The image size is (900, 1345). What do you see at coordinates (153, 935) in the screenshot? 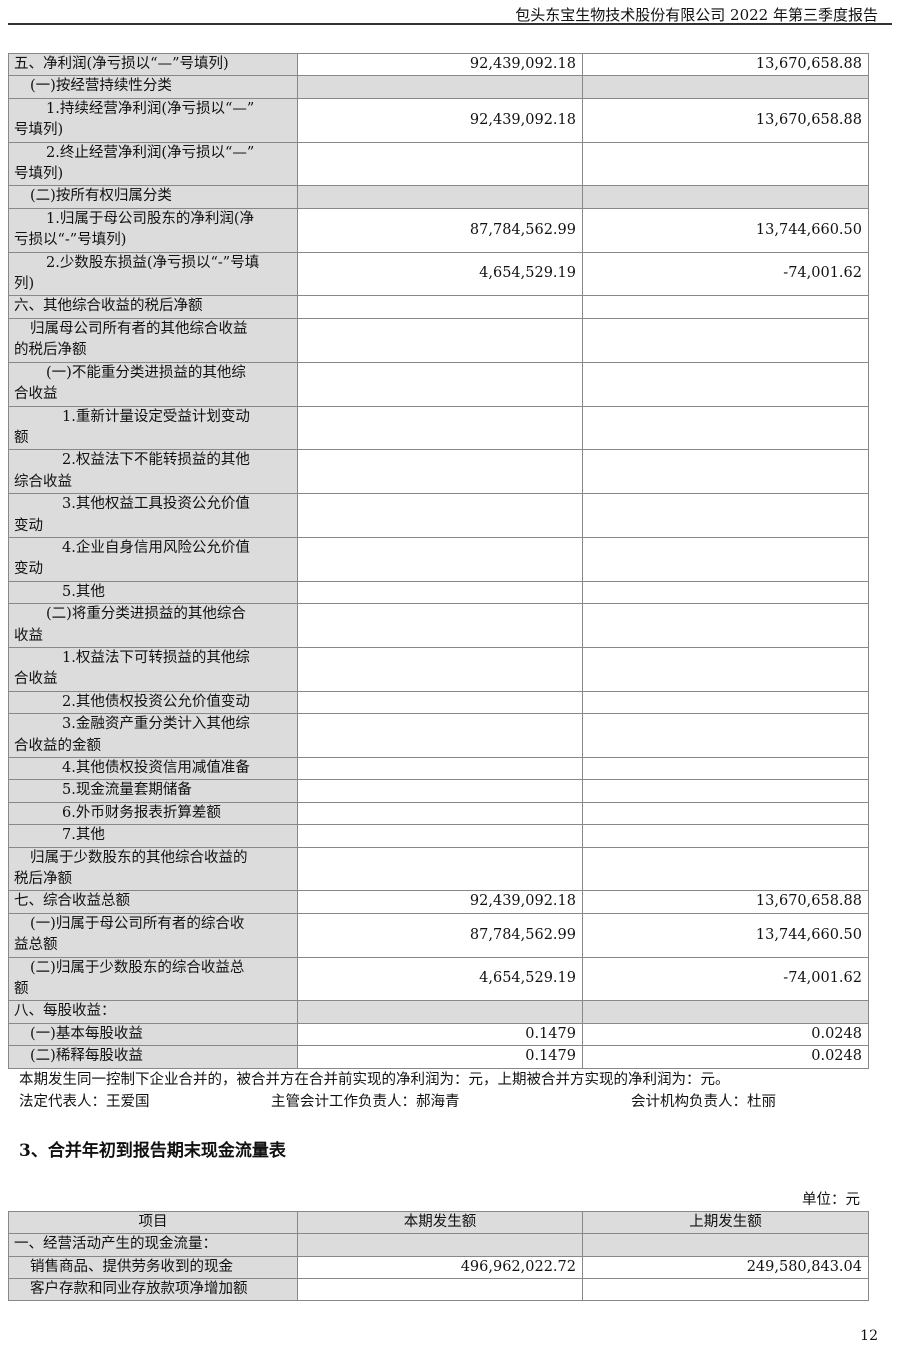
I see `row-label: (一)归属于母公司所有者的综合收 益总额` at bounding box center [153, 935].